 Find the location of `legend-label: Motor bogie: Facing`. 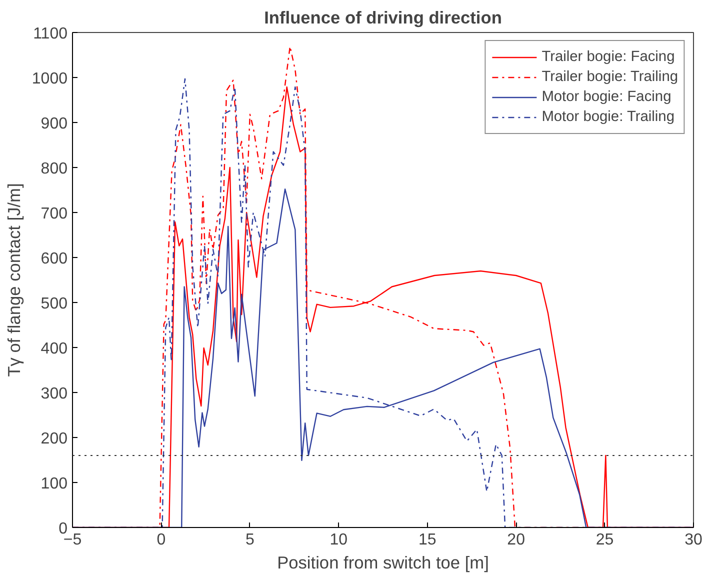

legend-label: Motor bogie: Facing is located at coordinates (607, 97).